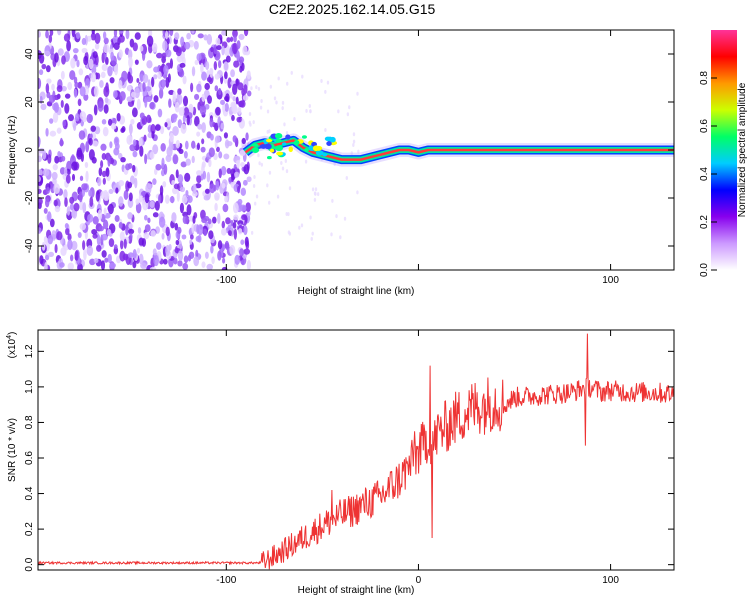 This screenshot has width=750, height=600. Describe the element at coordinates (226, 580) in the screenshot. I see `snr-xtick-label: -100` at that location.